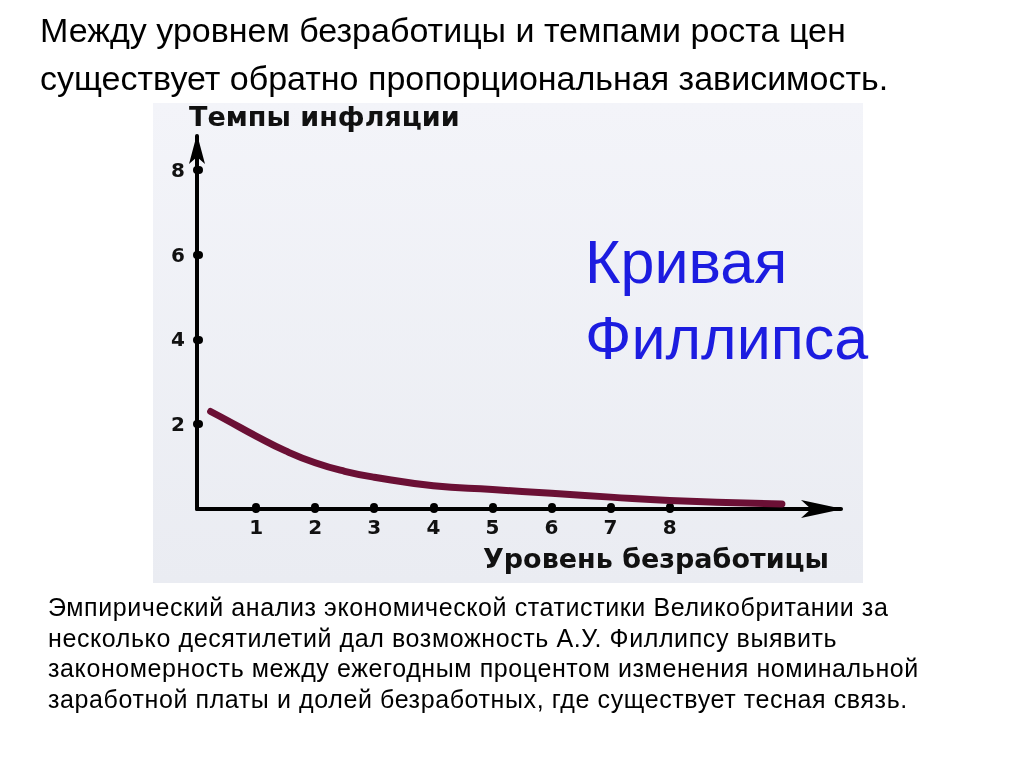  What do you see at coordinates (484, 653) in the screenshot?
I see `text: Эмпирический анализ экономической статистики Великобритании за несколько десятилетий дал возможность А.У. Филлипсу выявить закономерность между ежегодным процентом изменения номинальной заработной платы и долей безработных, где существует тесная связь.` at bounding box center [484, 653].